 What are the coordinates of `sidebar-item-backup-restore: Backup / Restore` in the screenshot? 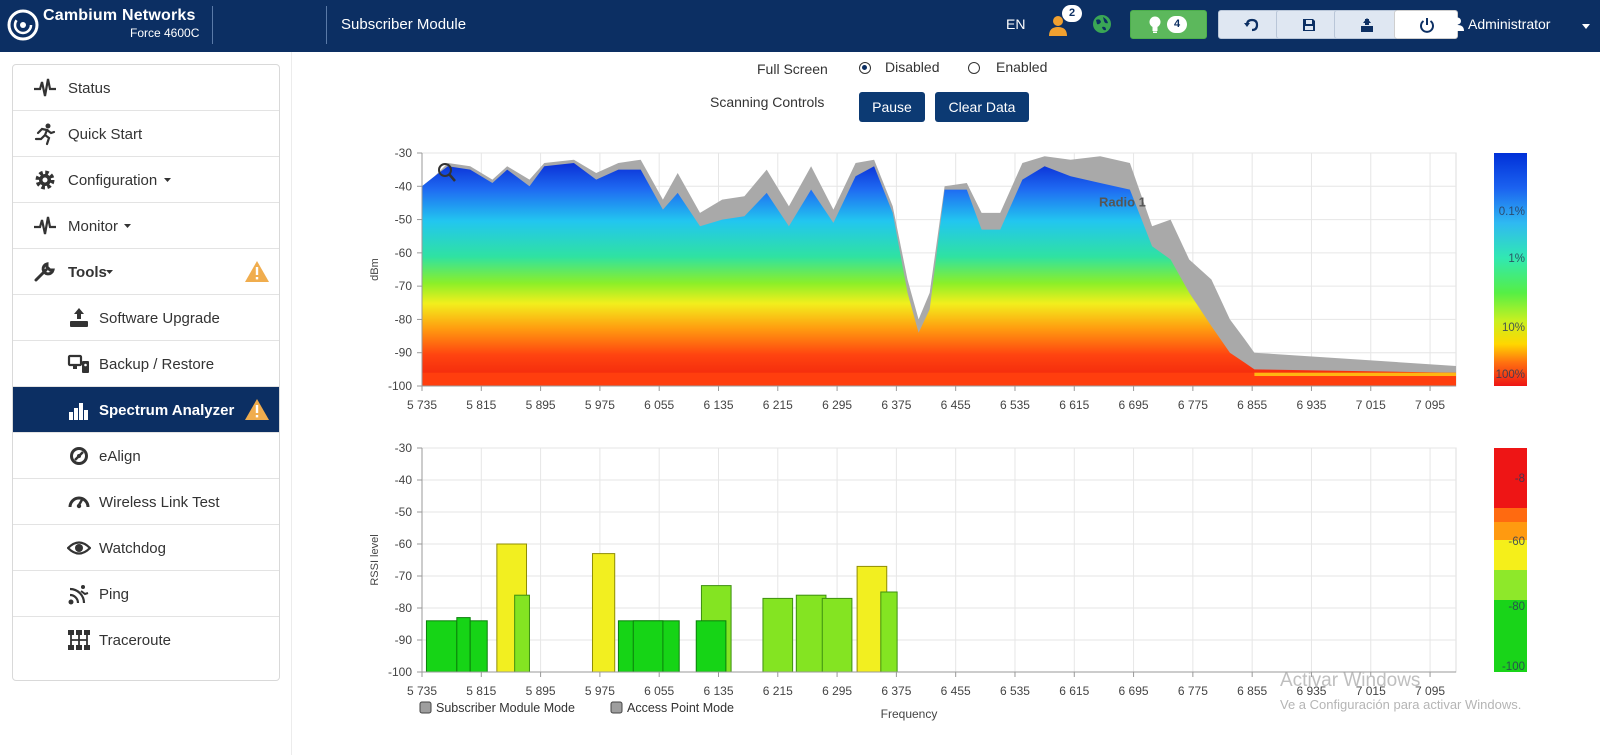 It's located at (146, 364).